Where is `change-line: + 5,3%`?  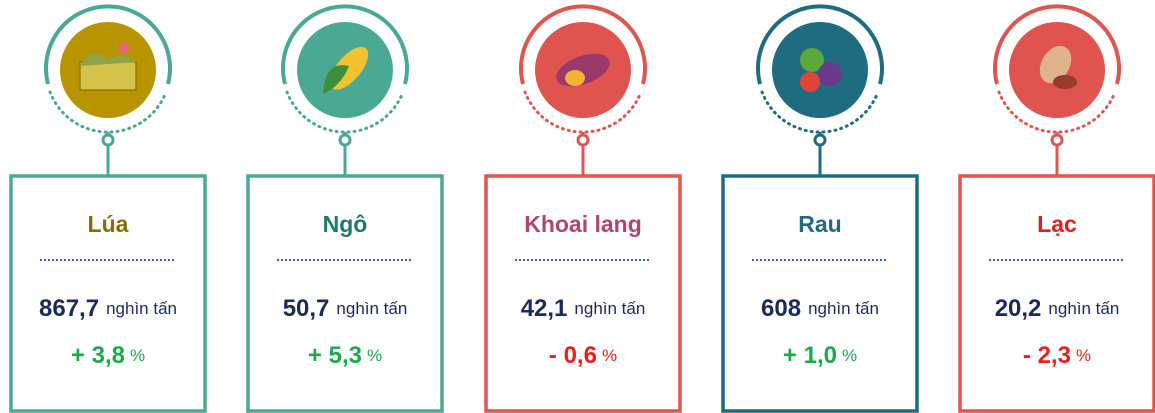 change-line: + 5,3% is located at coordinates (345, 355).